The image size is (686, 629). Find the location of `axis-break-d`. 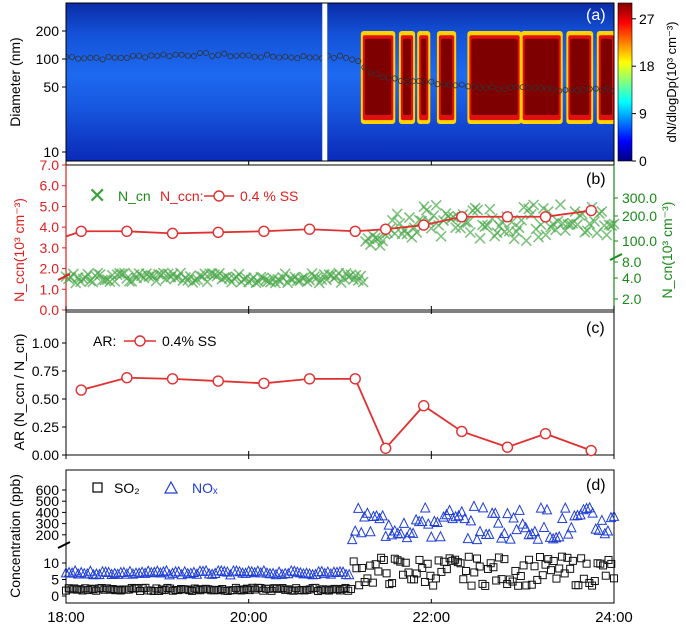

axis-break-d is located at coordinates (64, 545).